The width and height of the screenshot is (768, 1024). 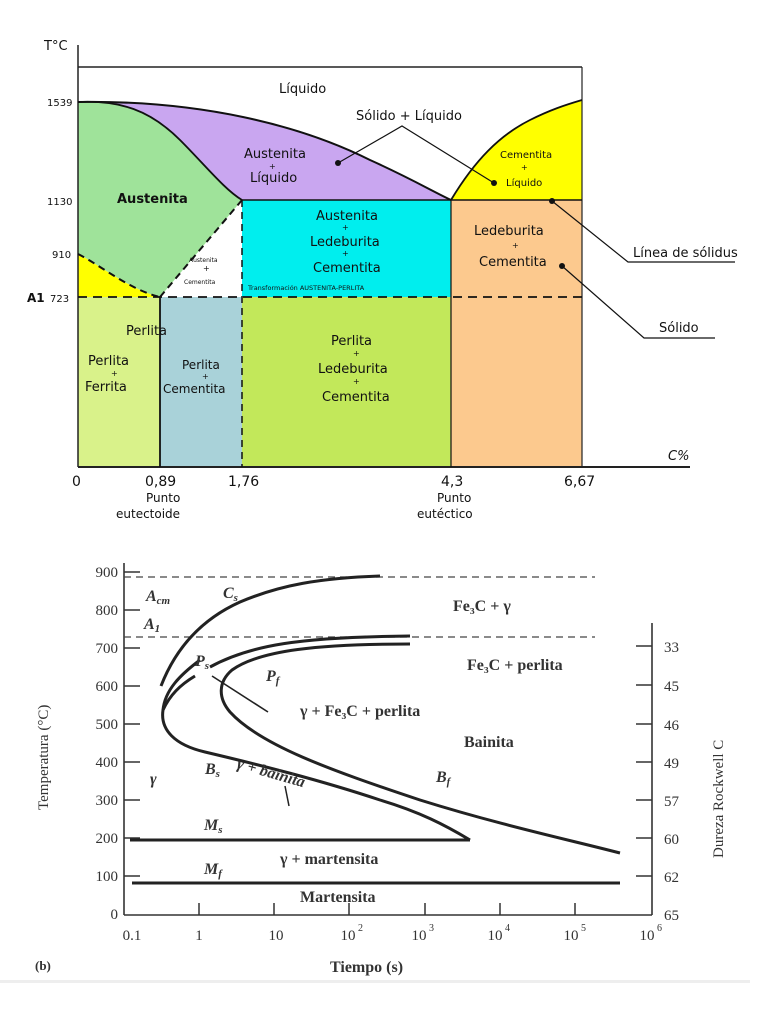 What do you see at coordinates (431, 928) in the screenshot?
I see `x-exp-3: 3` at bounding box center [431, 928].